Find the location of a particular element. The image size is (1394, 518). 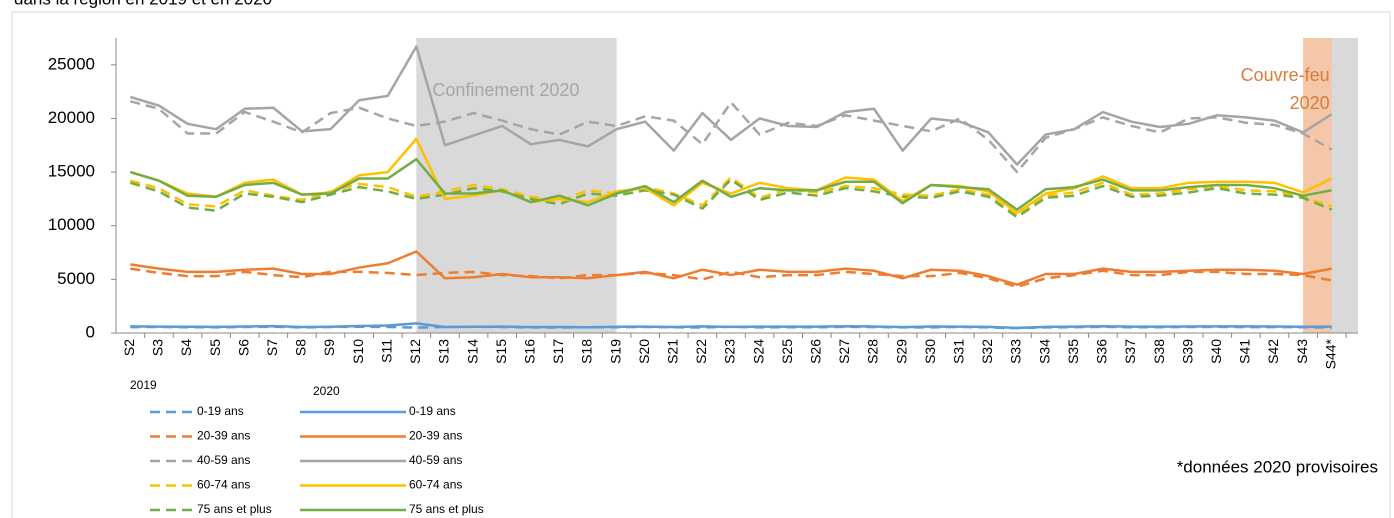

legend-group-label: 2020 is located at coordinates (326, 391).